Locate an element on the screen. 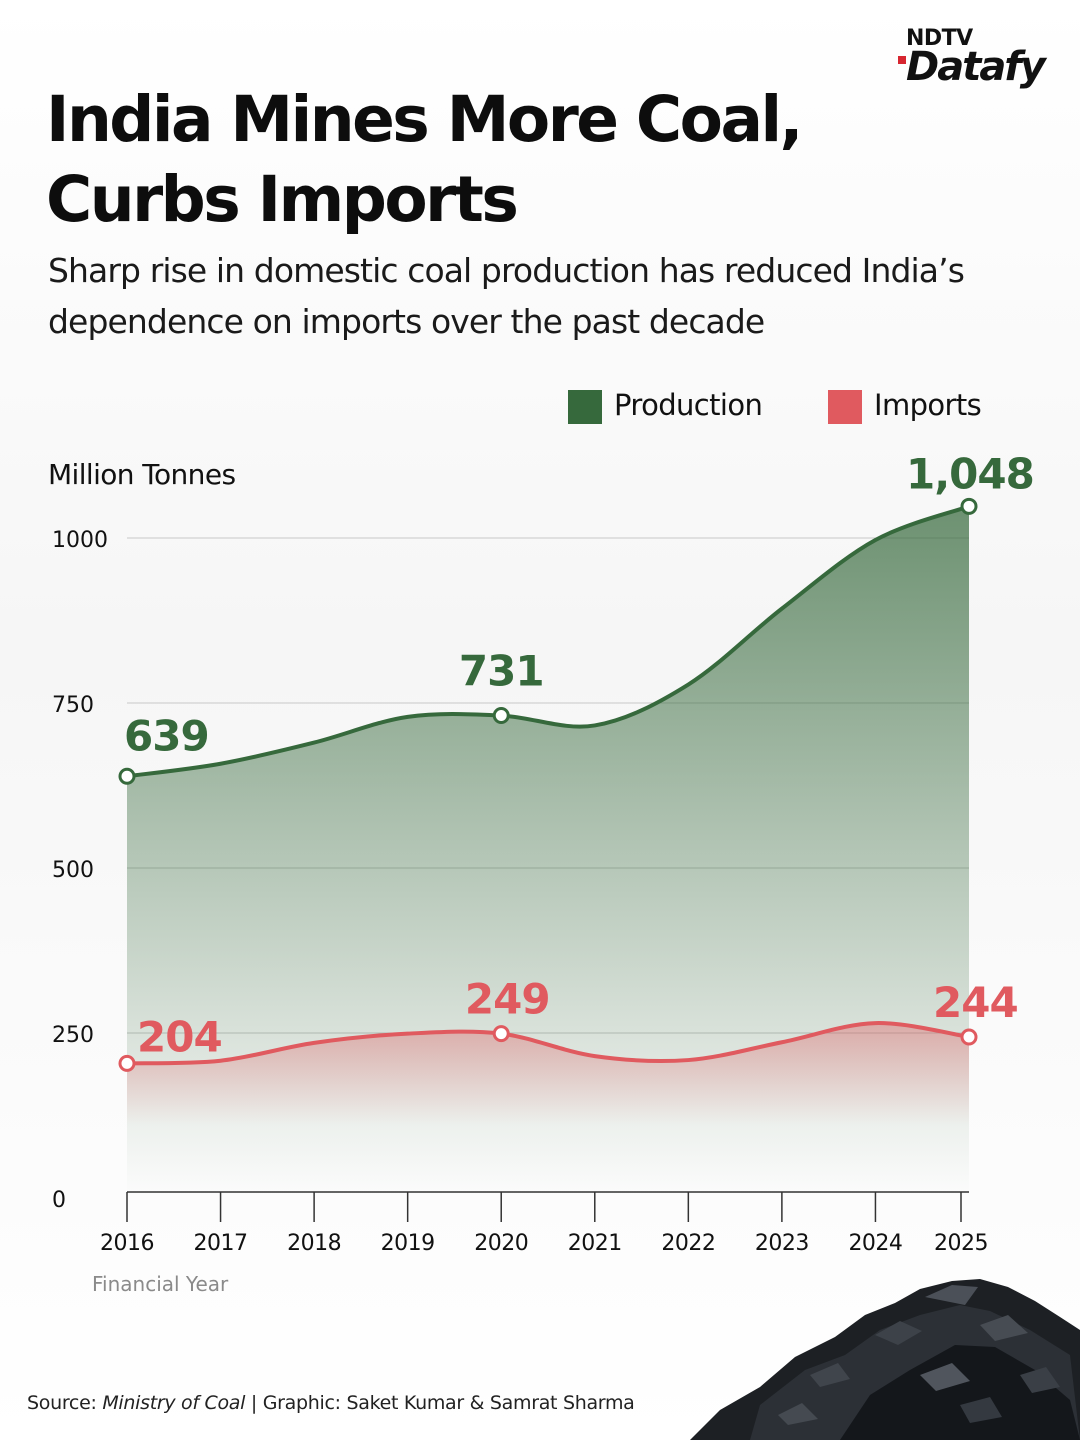  x-tick-label-2016: 2016 is located at coordinates (127, 1243).